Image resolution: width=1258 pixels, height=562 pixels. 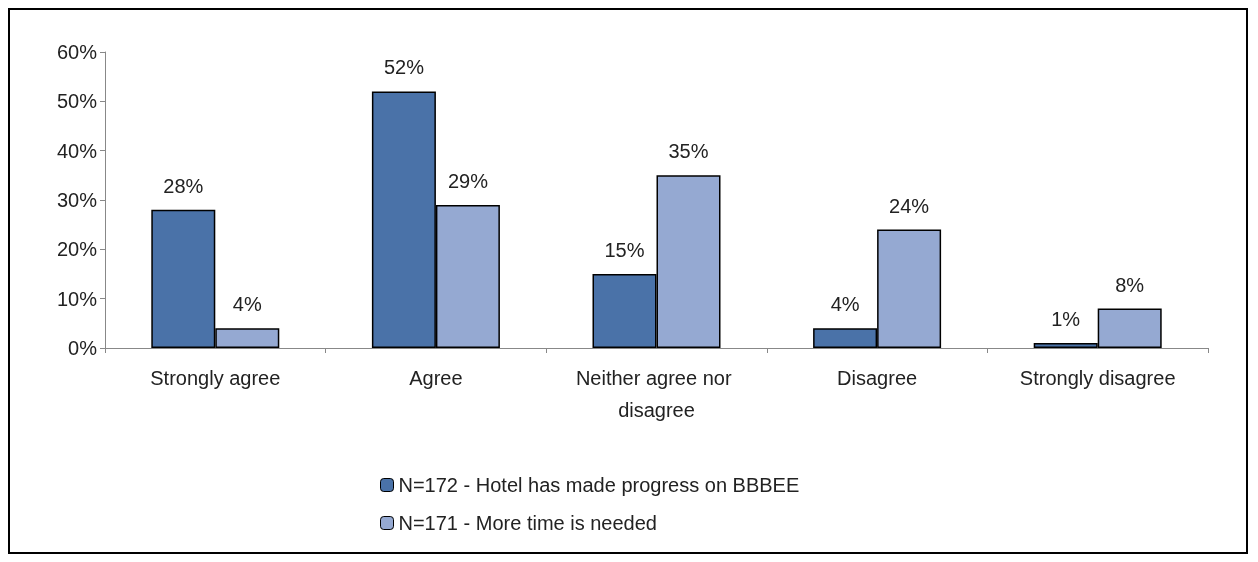 I want to click on data-label: 24%, so click(x=909, y=205).